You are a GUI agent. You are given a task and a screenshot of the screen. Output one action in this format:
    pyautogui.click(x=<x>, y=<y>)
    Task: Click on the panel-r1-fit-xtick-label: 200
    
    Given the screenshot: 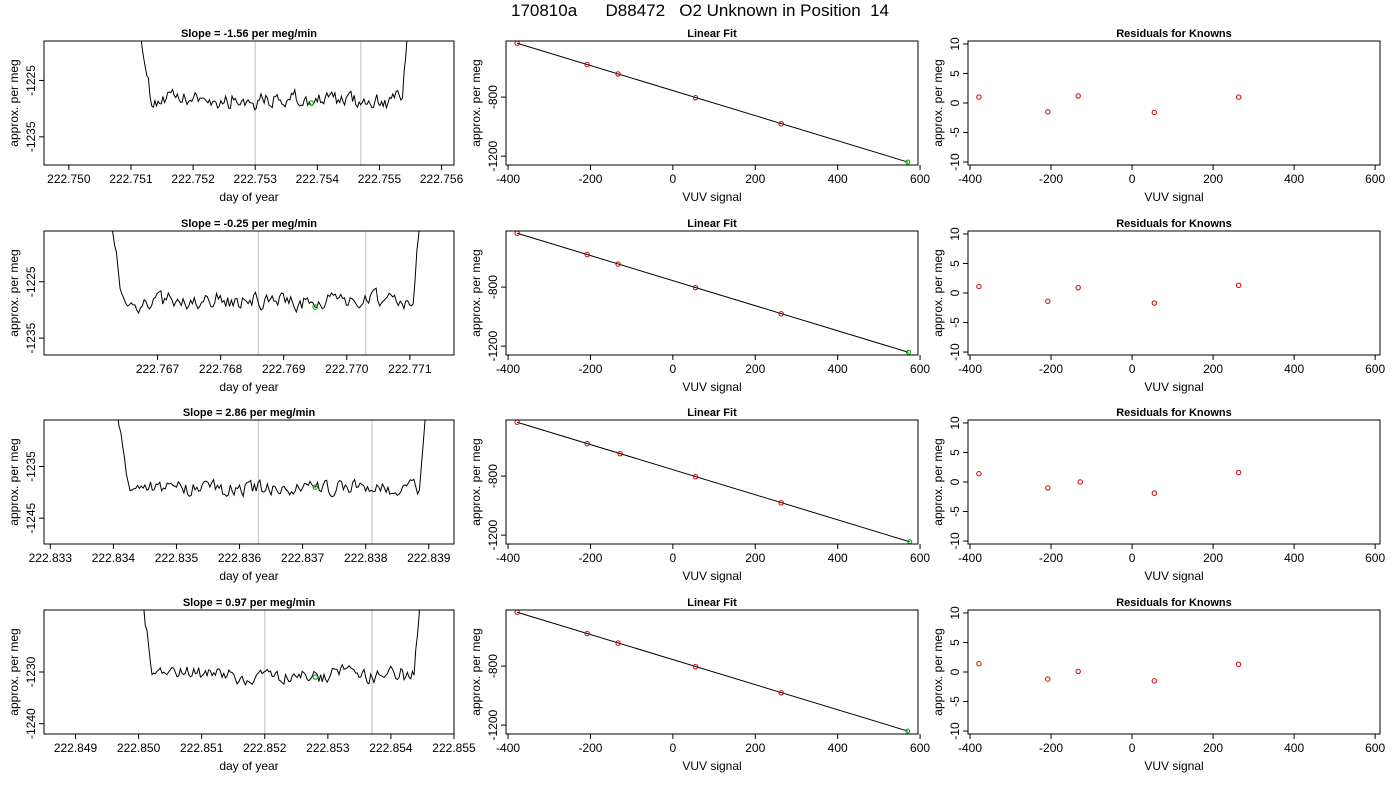 What is the action you would take?
    pyautogui.click(x=755, y=179)
    